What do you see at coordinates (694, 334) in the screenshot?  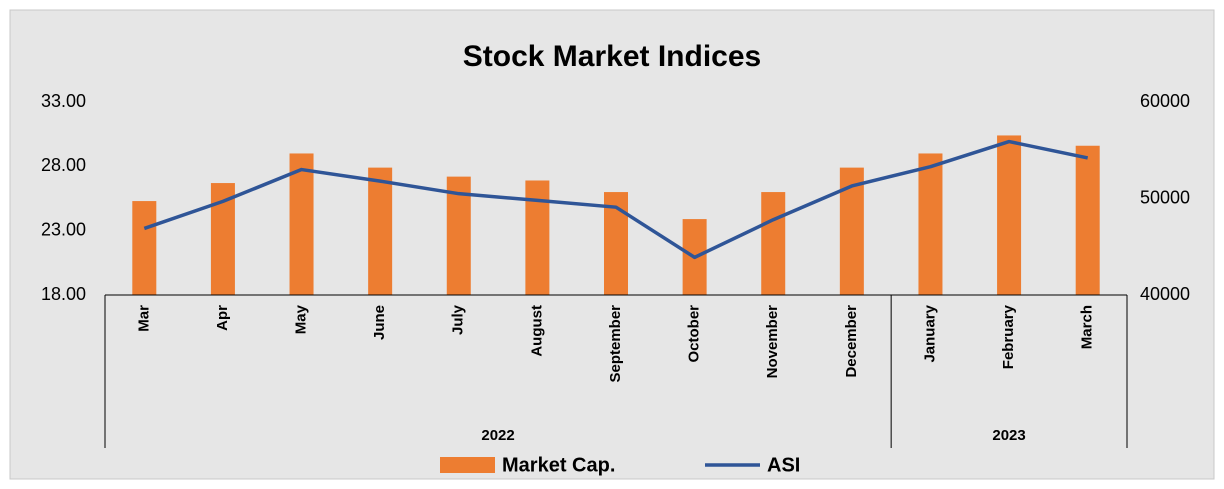 I see `x-tick-label: October` at bounding box center [694, 334].